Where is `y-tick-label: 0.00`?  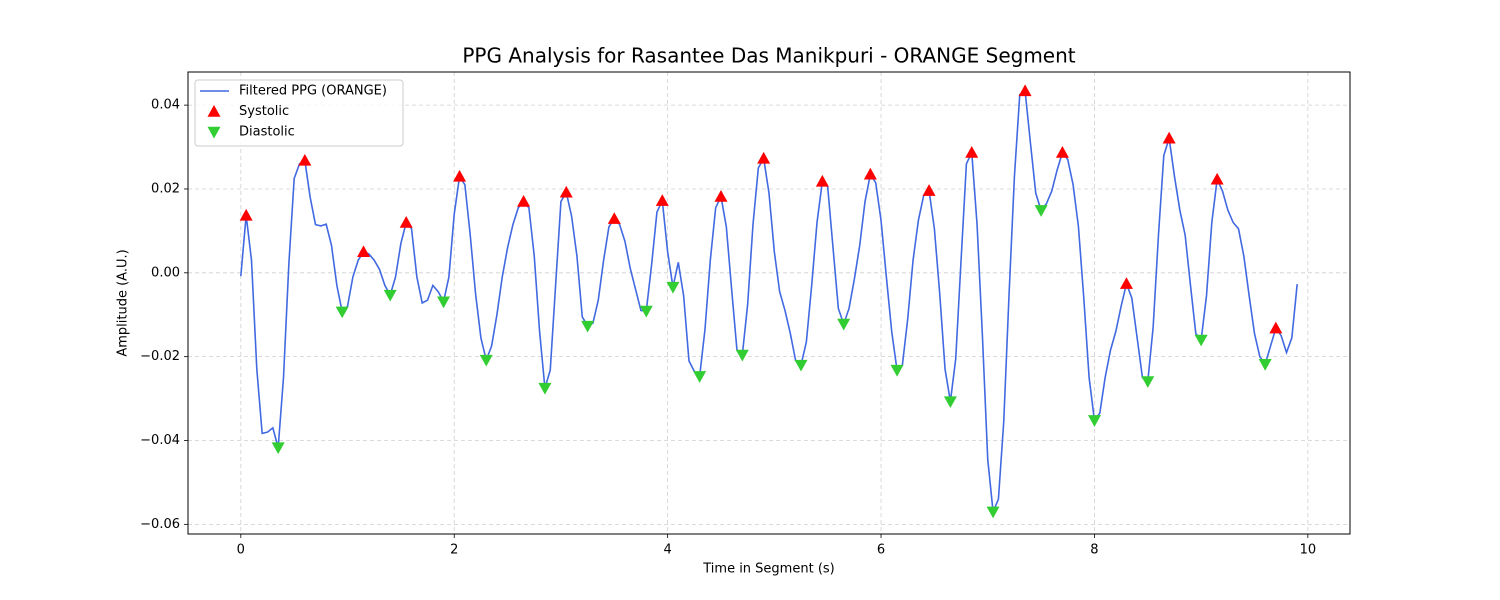 y-tick-label: 0.00 is located at coordinates (165, 272).